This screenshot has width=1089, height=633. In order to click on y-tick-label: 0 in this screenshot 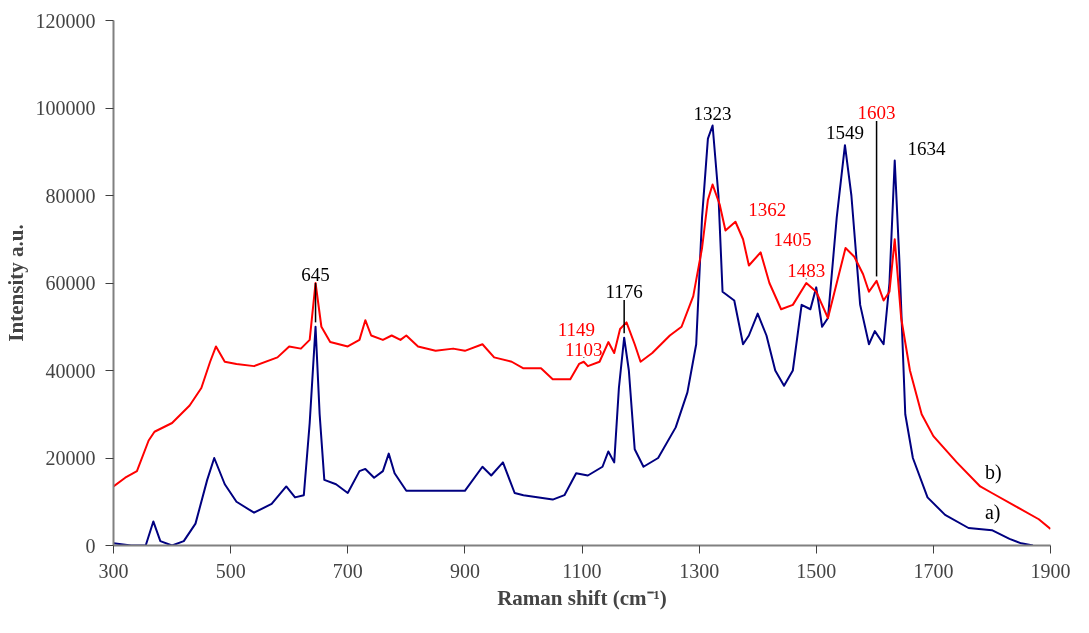, I will do `click(90, 545)`.